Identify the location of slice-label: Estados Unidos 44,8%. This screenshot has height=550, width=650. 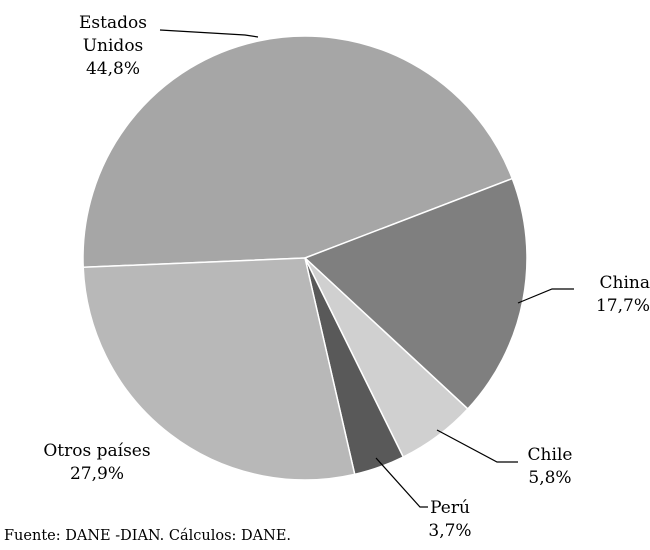
(113, 46).